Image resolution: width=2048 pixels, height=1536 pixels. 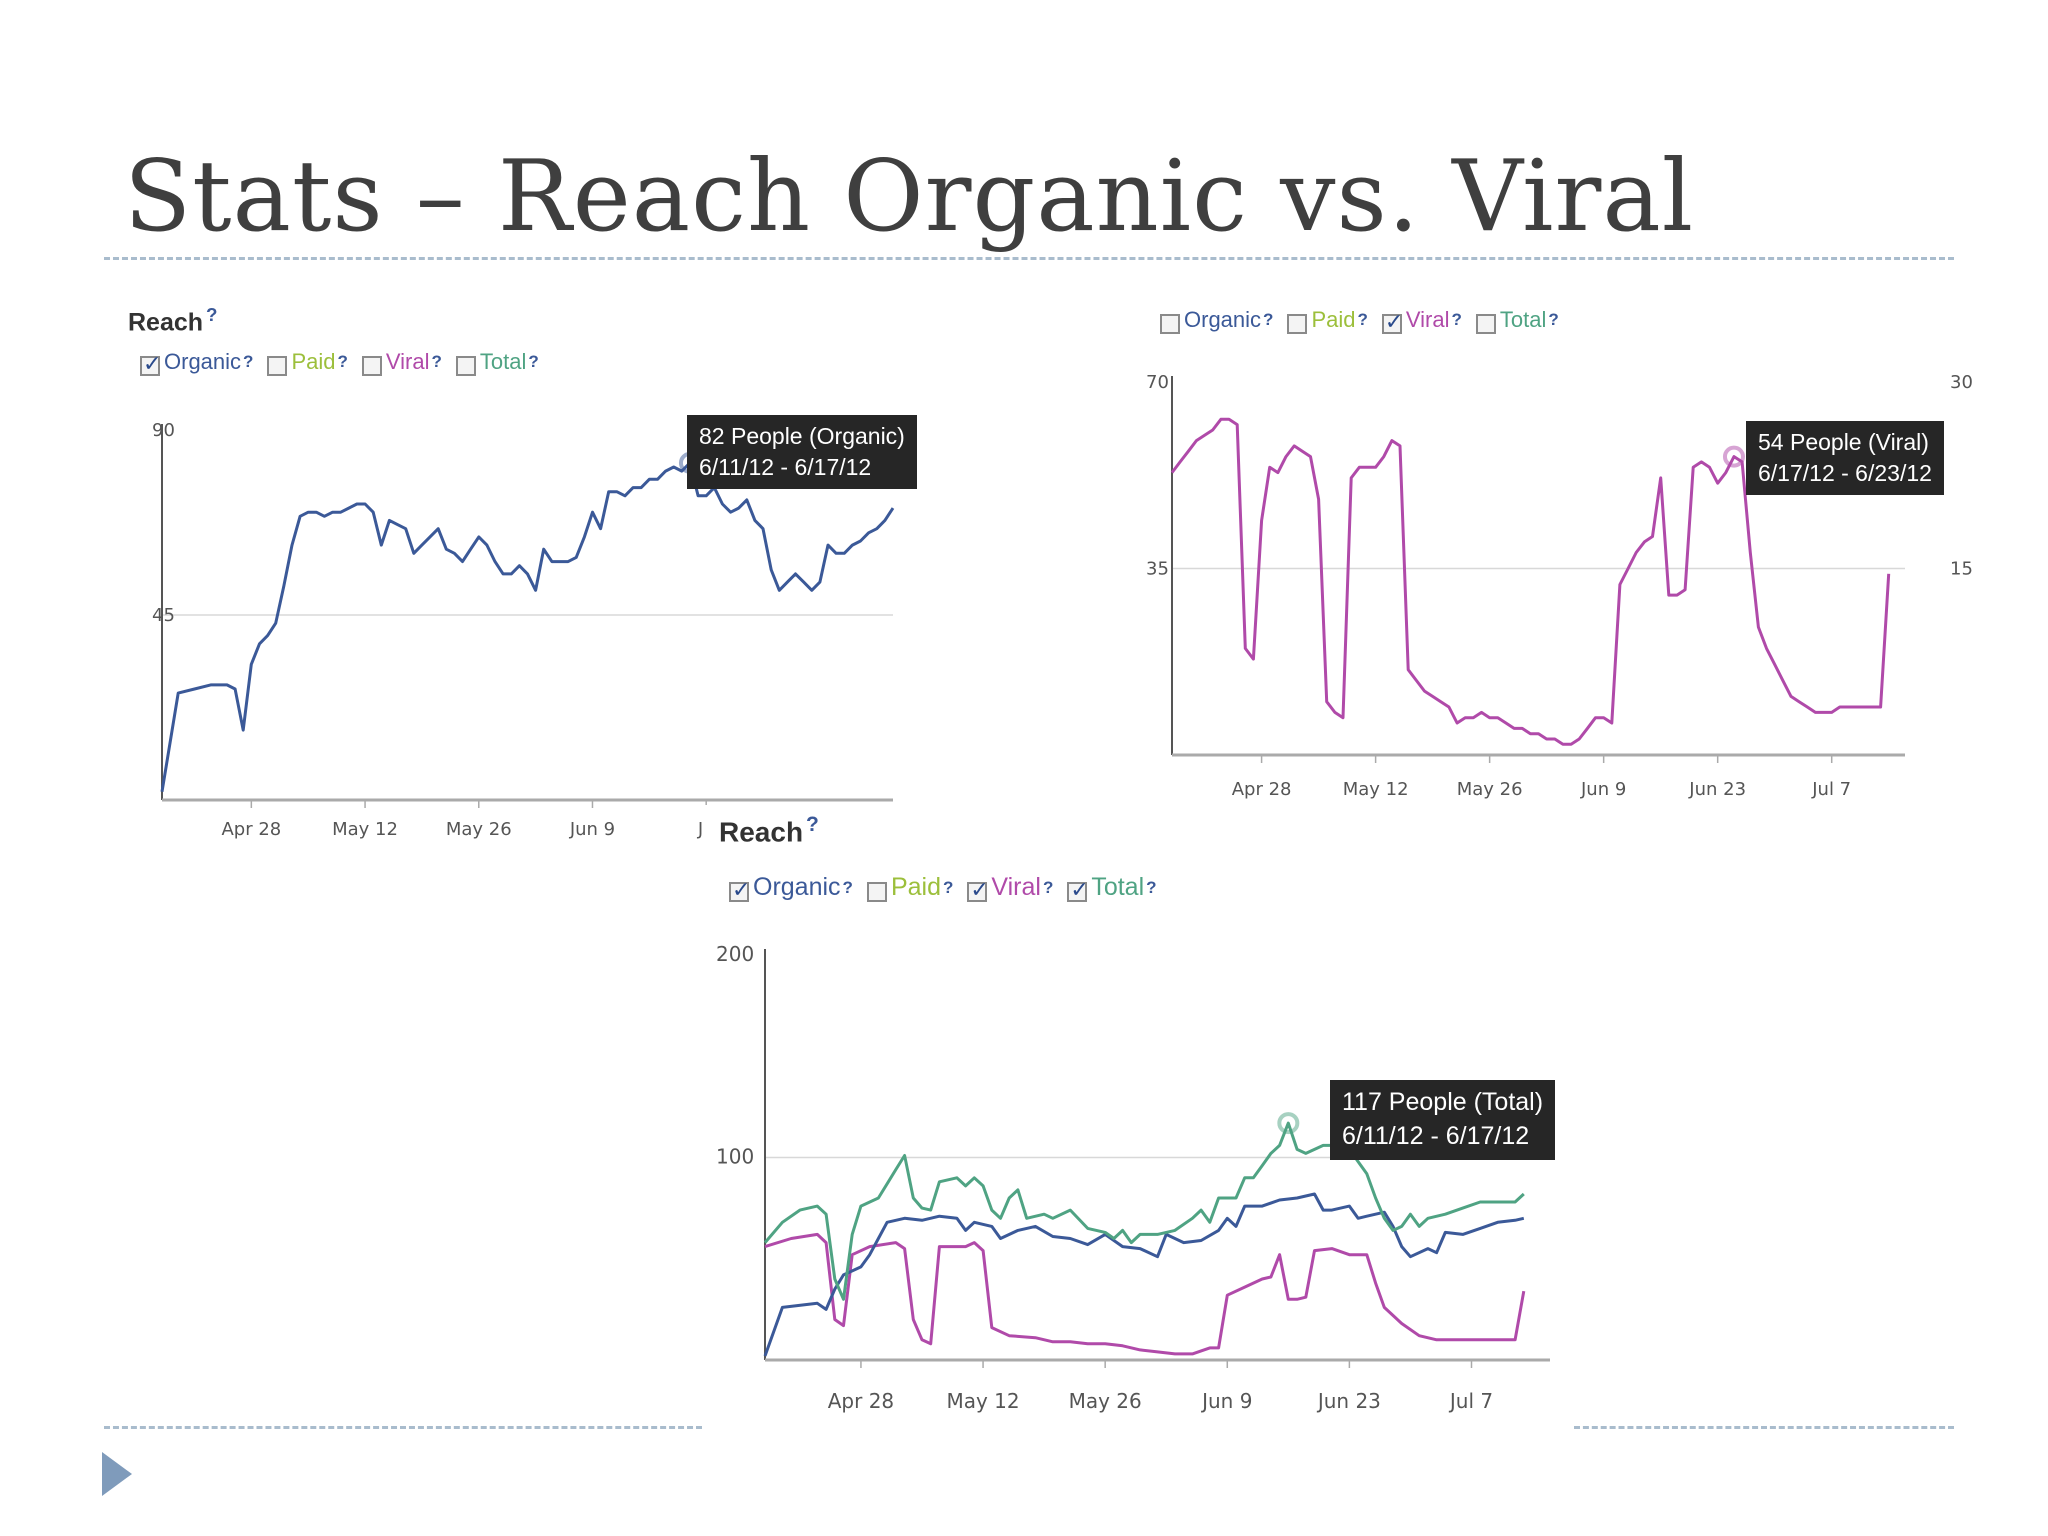 What do you see at coordinates (1764, 1427) in the screenshot?
I see `footer-divider-right` at bounding box center [1764, 1427].